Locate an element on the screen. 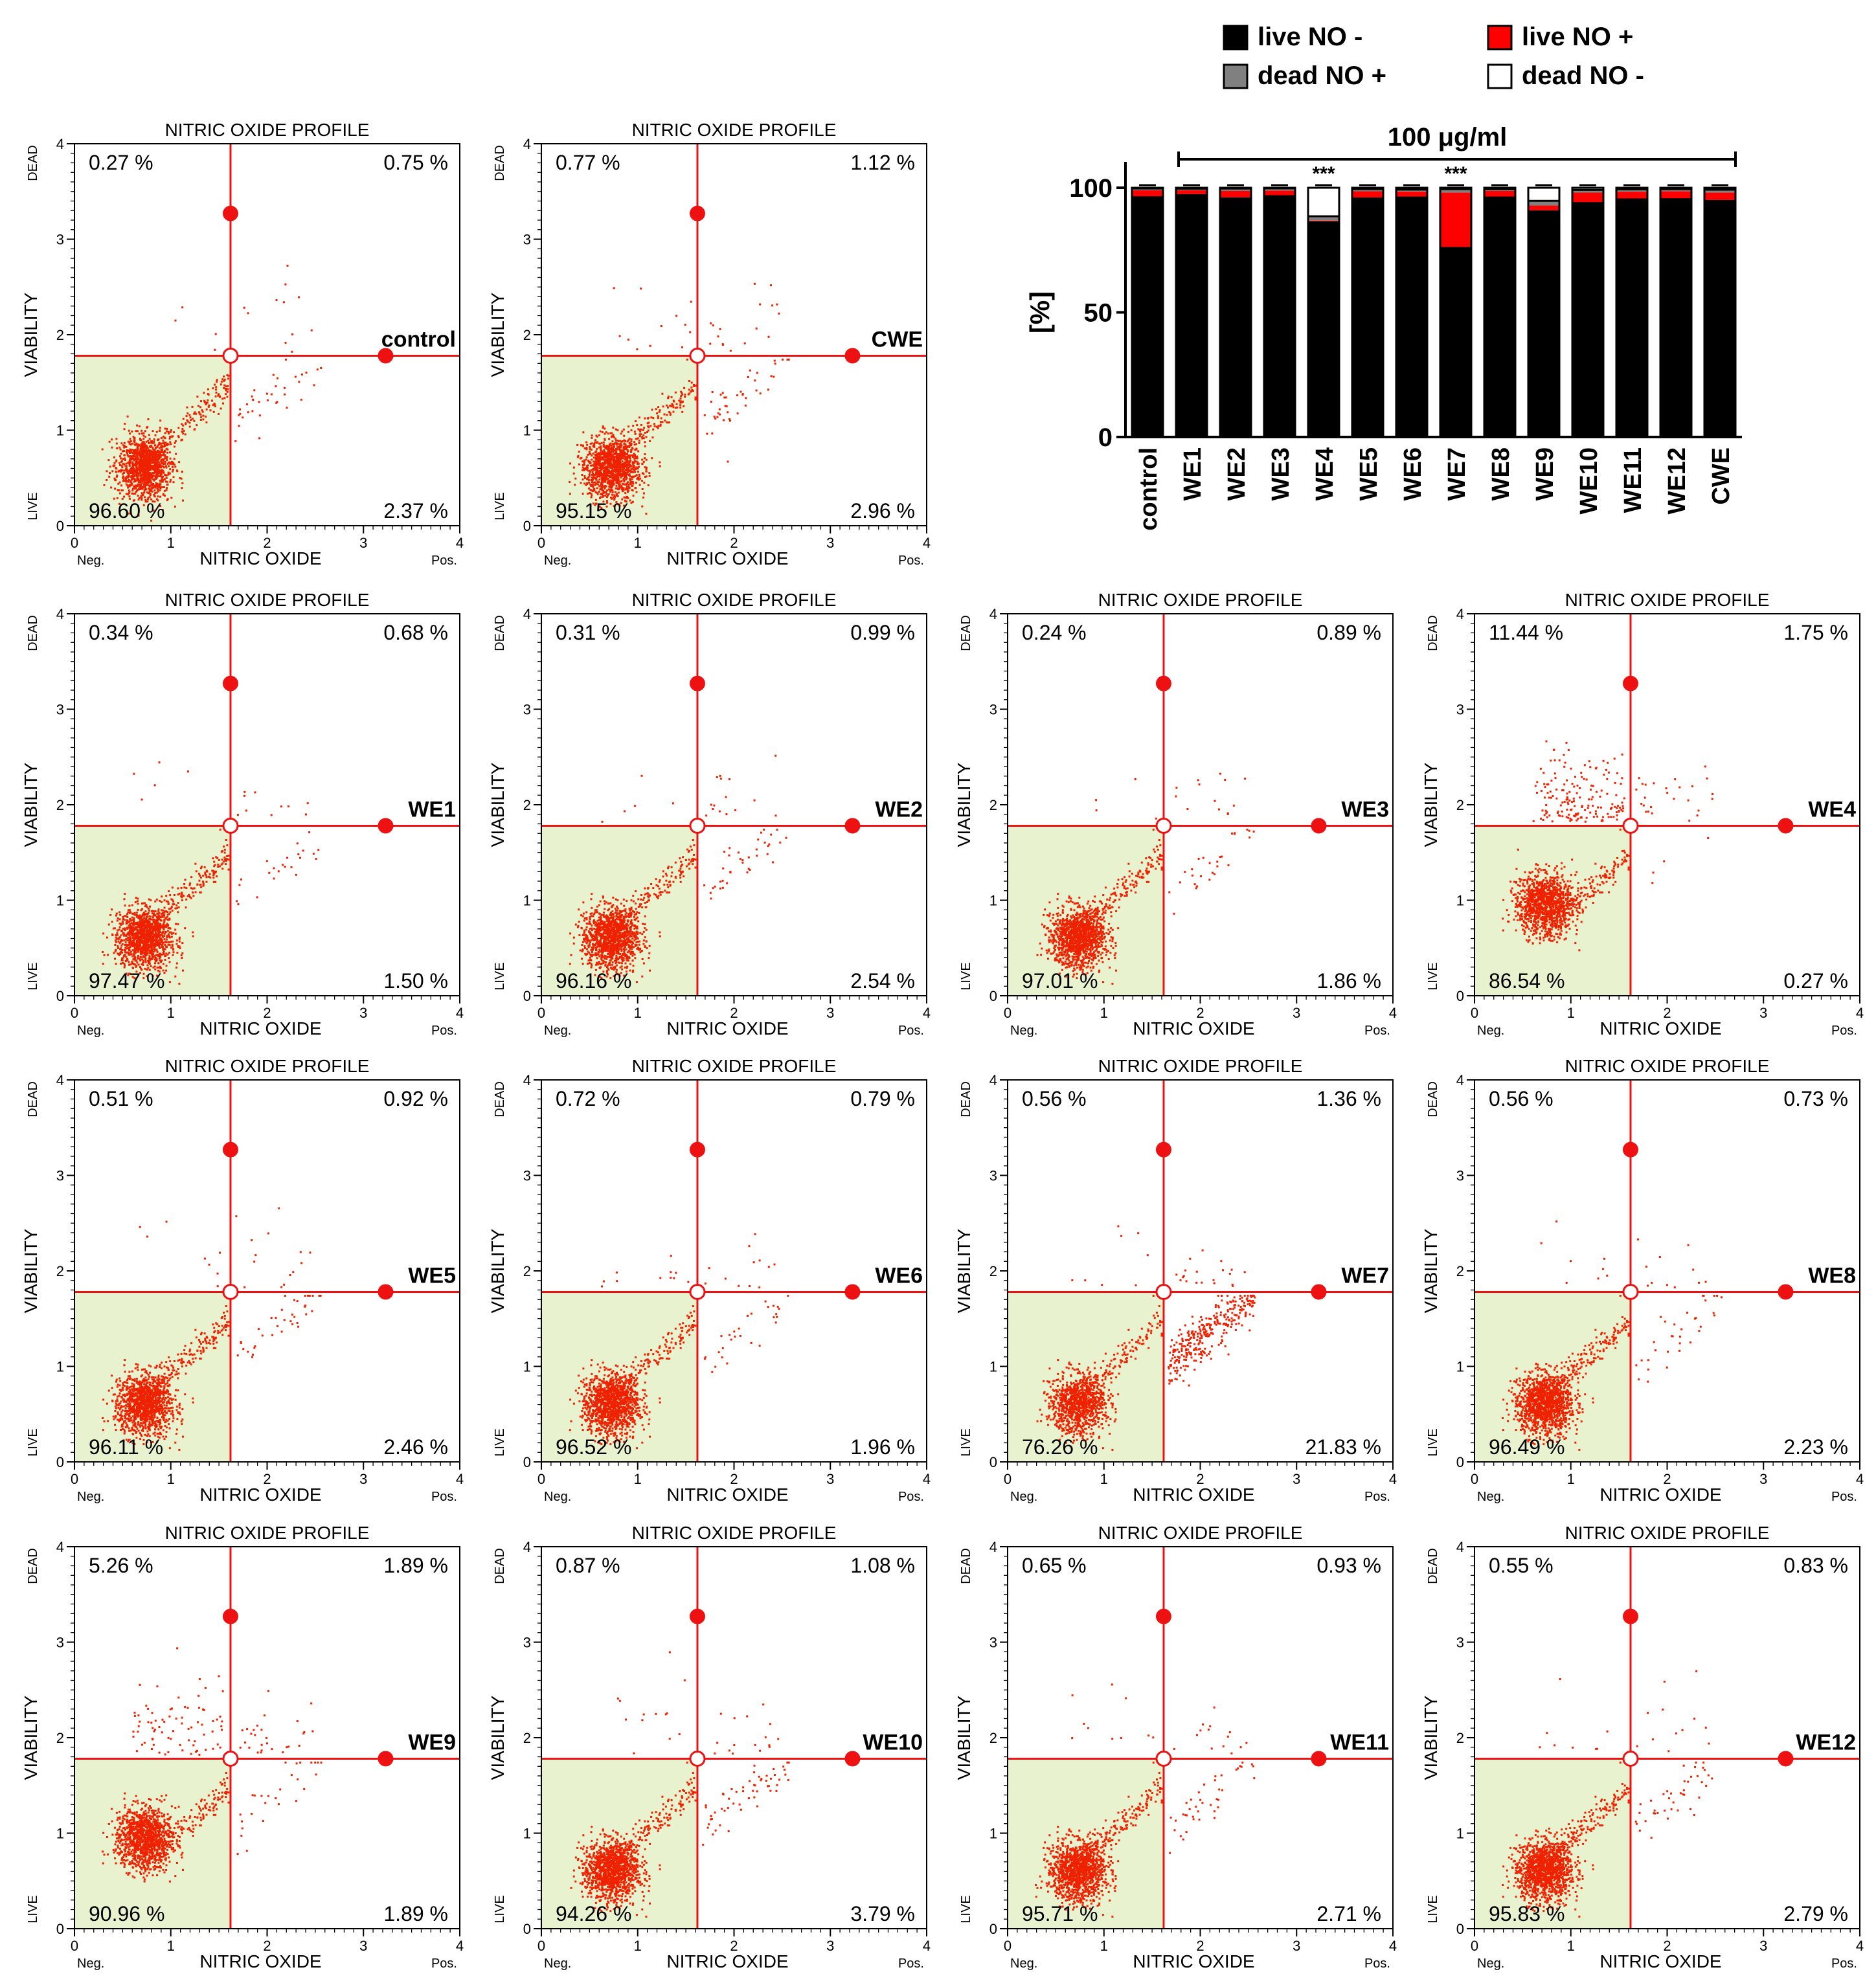 This screenshot has width=1876, height=1985. x-tick-label: 1 is located at coordinates (171, 1013).